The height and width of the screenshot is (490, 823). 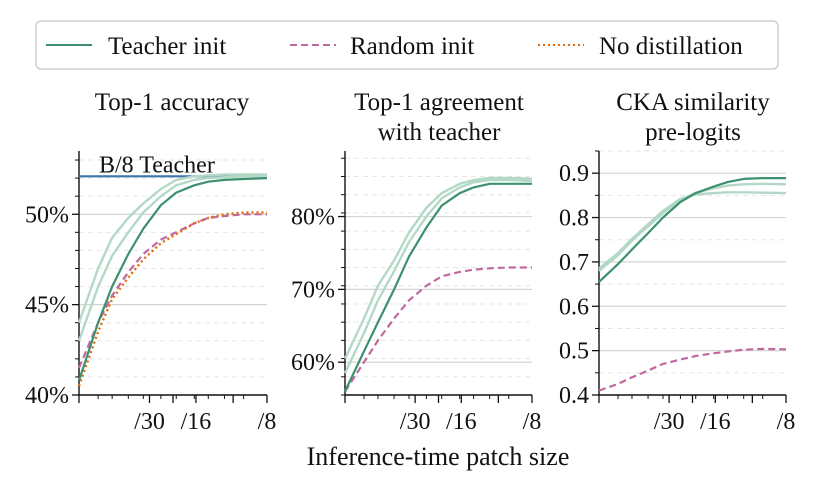 I want to click on series-line-no-distillation, so click(x=172, y=299).